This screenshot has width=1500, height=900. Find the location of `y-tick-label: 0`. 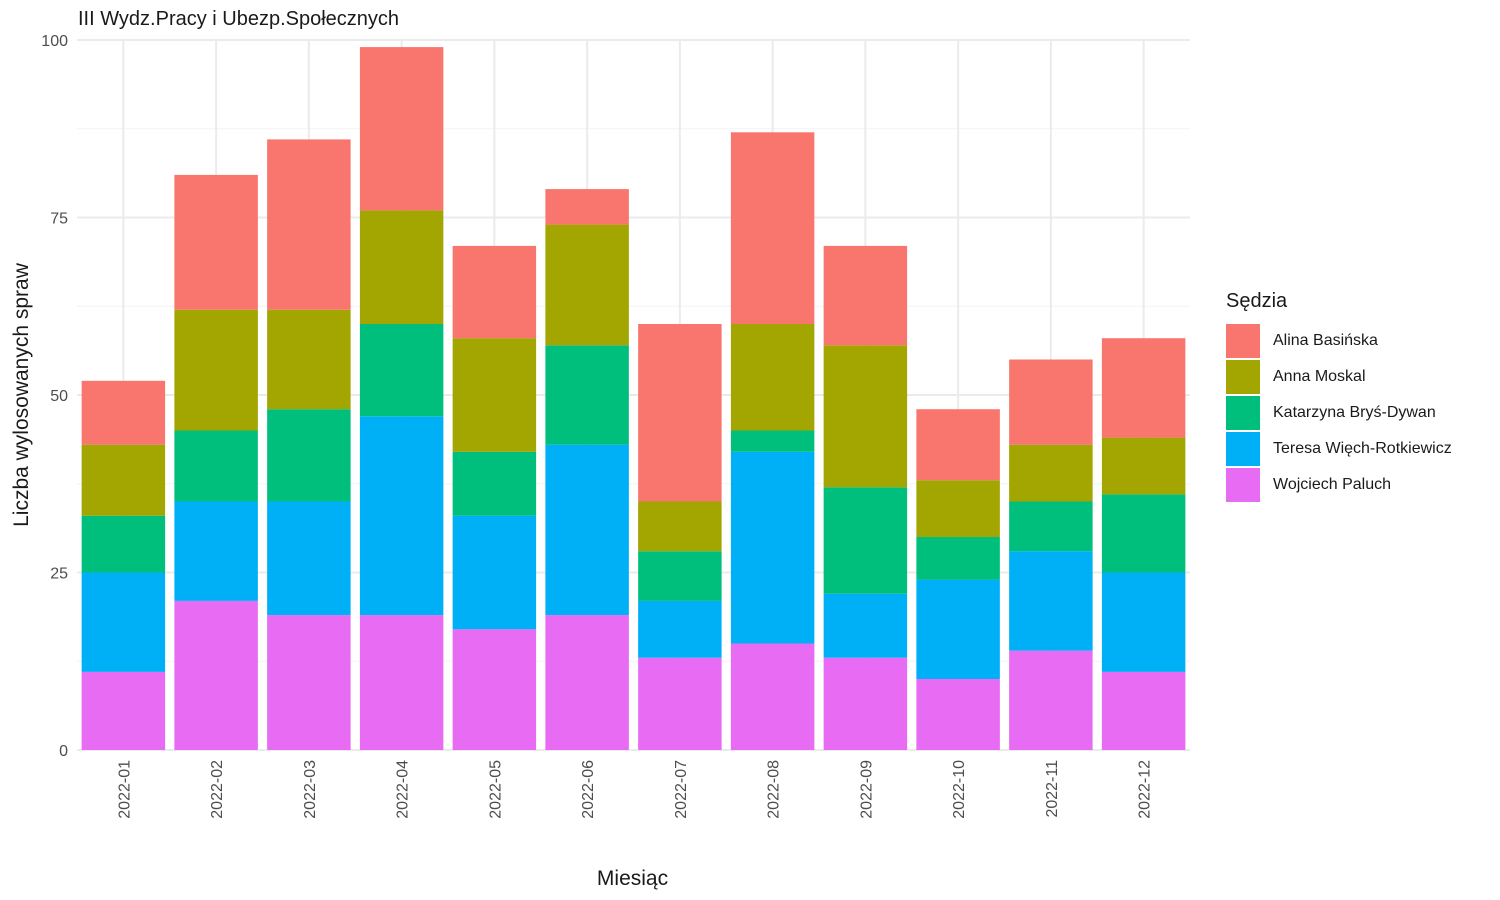

y-tick-label: 0 is located at coordinates (63, 751).